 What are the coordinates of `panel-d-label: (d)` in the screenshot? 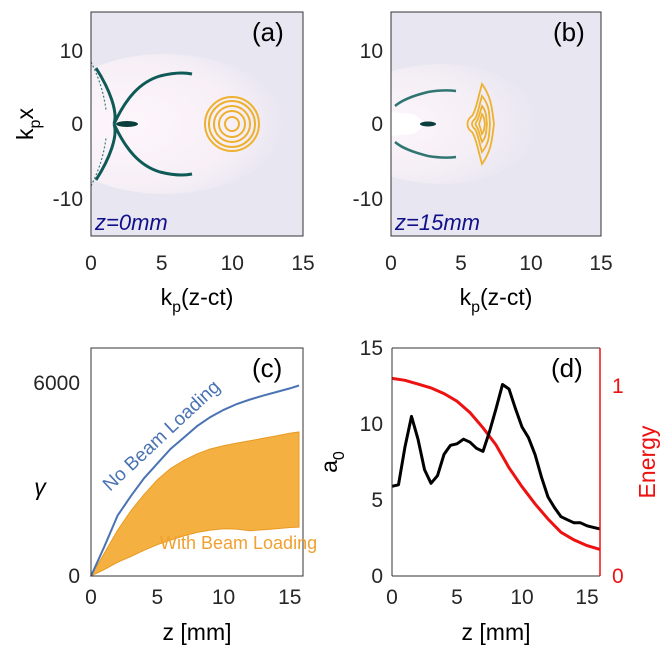 It's located at (567, 368).